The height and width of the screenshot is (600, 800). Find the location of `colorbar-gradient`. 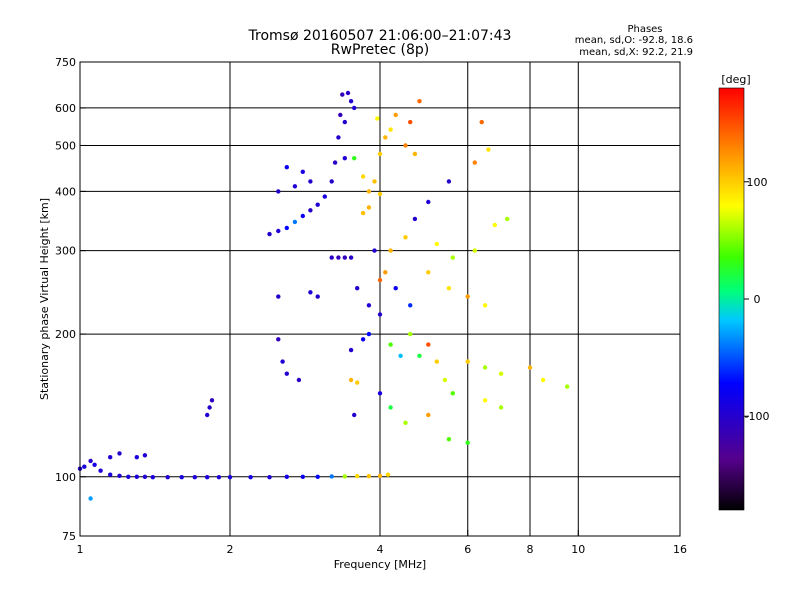

colorbar-gradient is located at coordinates (731, 299).